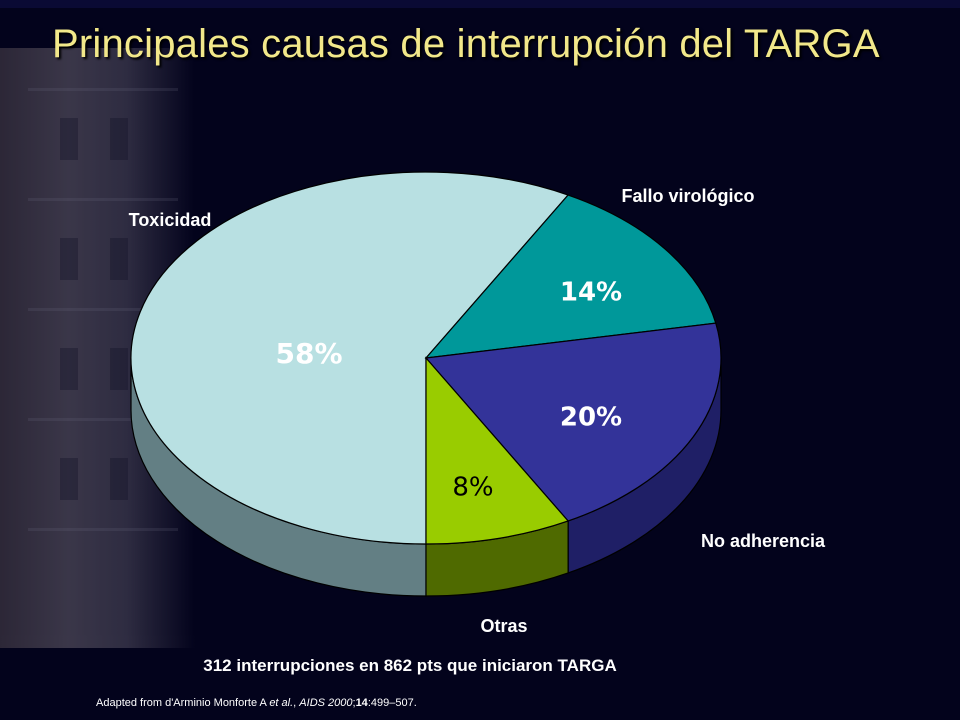  What do you see at coordinates (591, 293) in the screenshot?
I see `slice-value-label-1: 14%` at bounding box center [591, 293].